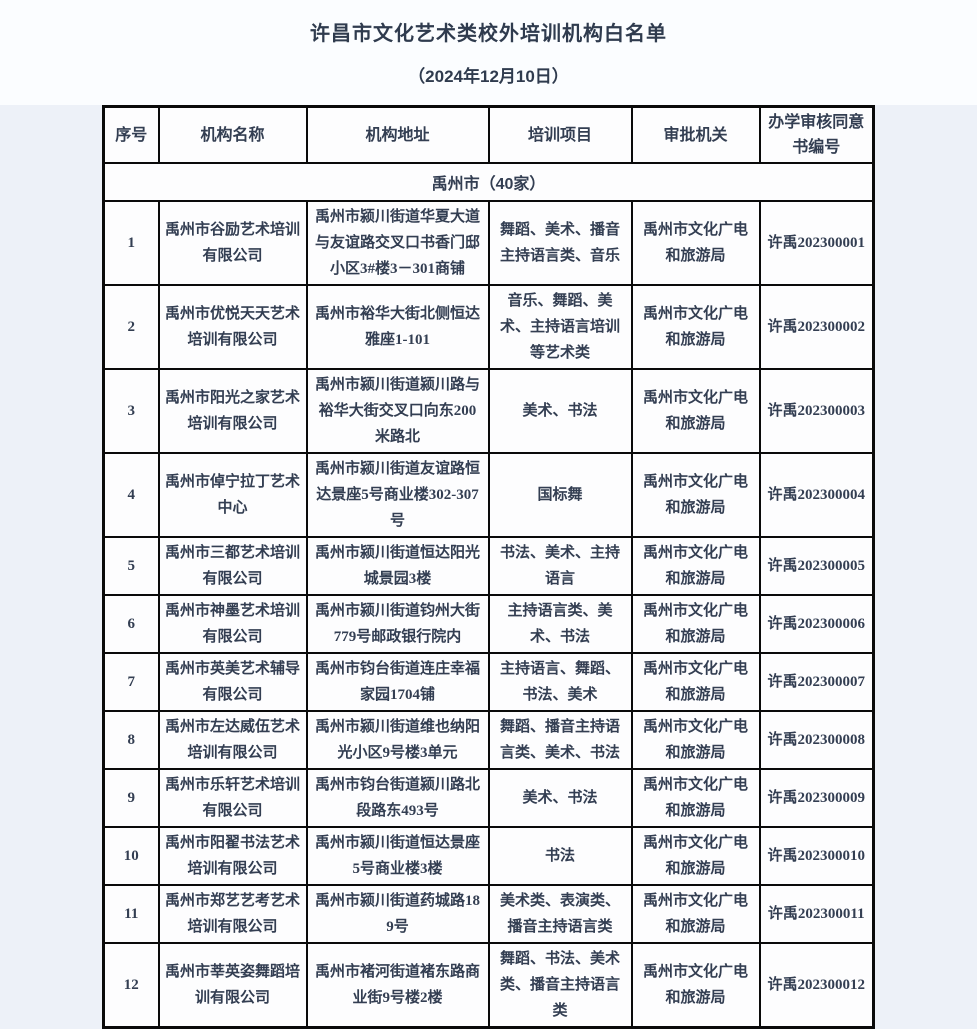 Image resolution: width=977 pixels, height=1029 pixels. Describe the element at coordinates (131, 985) in the screenshot. I see `cell-seq: 12` at that location.